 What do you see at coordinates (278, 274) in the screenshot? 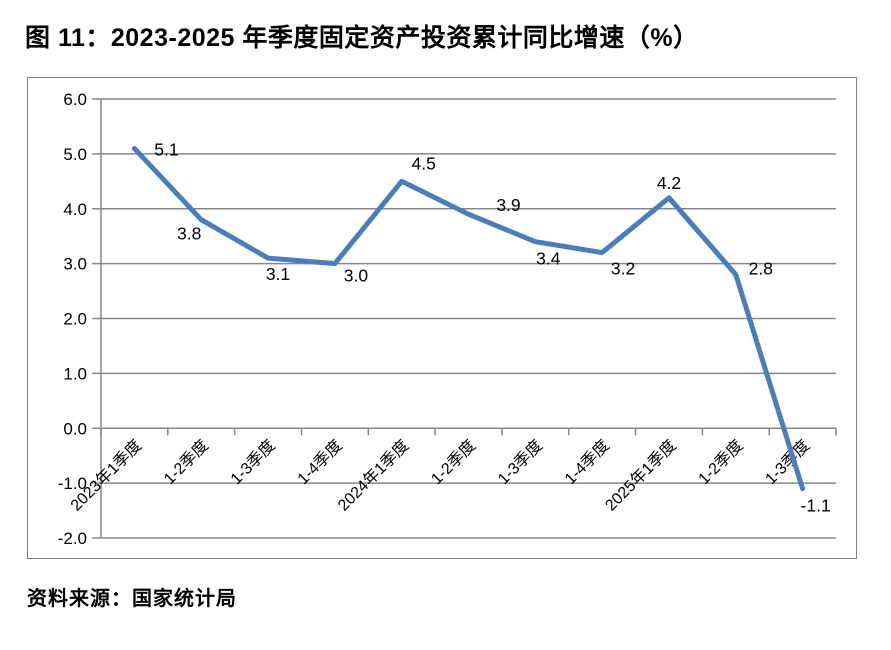
I see `data-label: 3.1` at bounding box center [278, 274].